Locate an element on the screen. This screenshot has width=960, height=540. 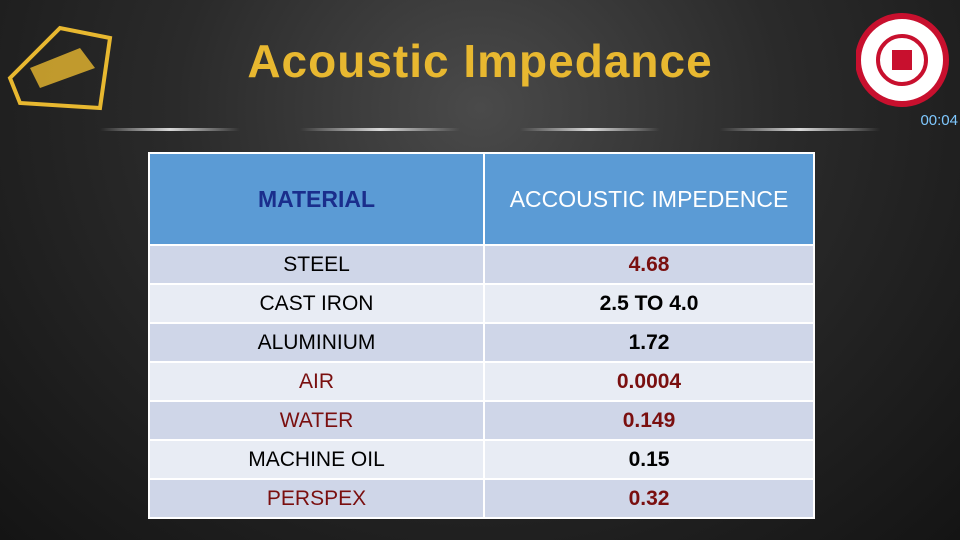
table-row: ALUMINIUM 1.72 is located at coordinates (481, 342).